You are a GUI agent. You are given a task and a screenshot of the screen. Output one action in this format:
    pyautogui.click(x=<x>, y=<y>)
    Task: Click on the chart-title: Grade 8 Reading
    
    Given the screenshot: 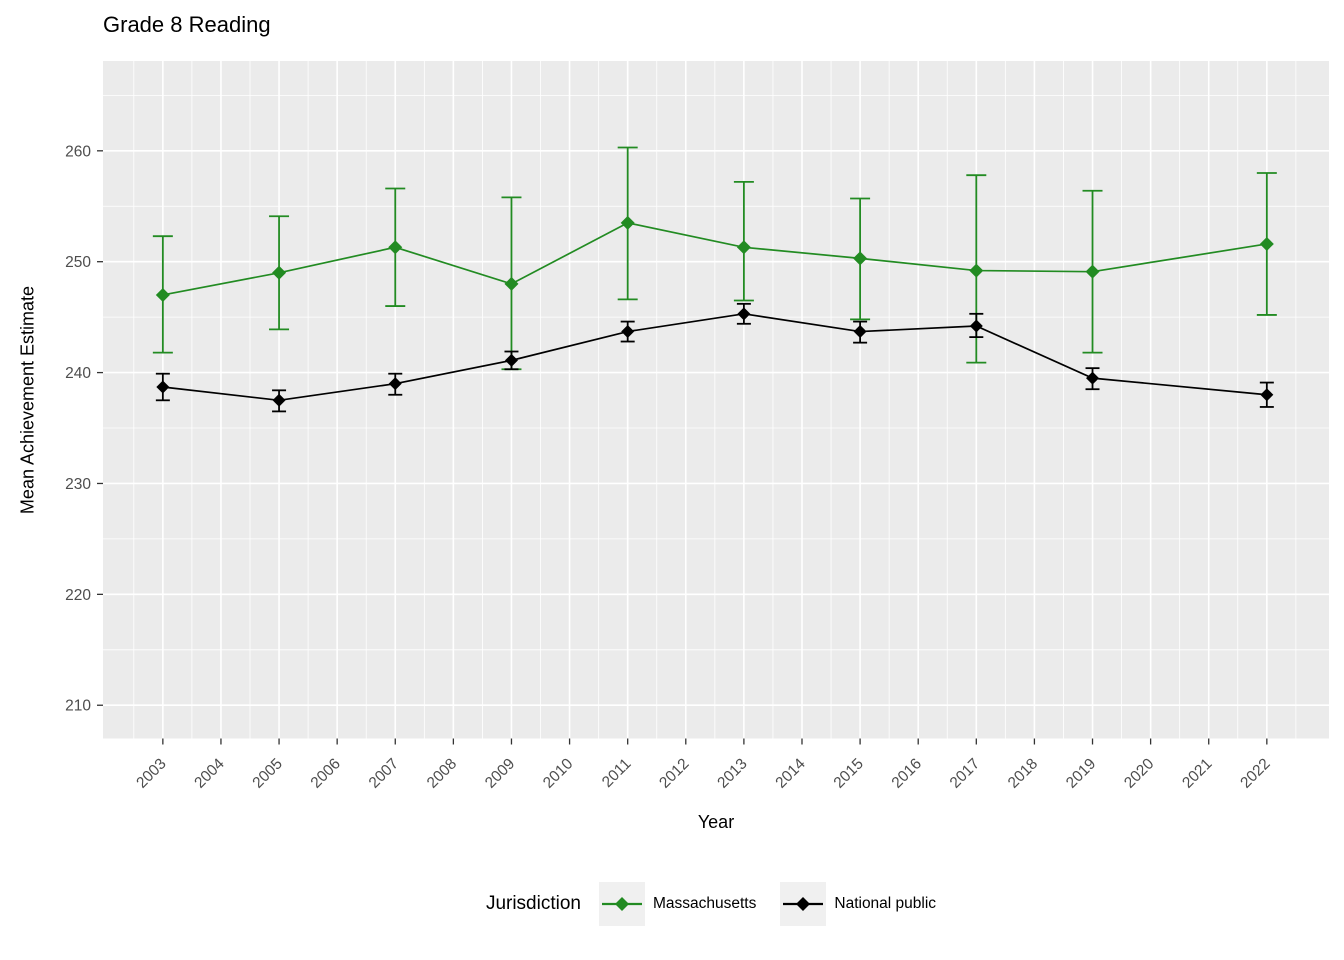 What is the action you would take?
    pyautogui.click(x=187, y=24)
    